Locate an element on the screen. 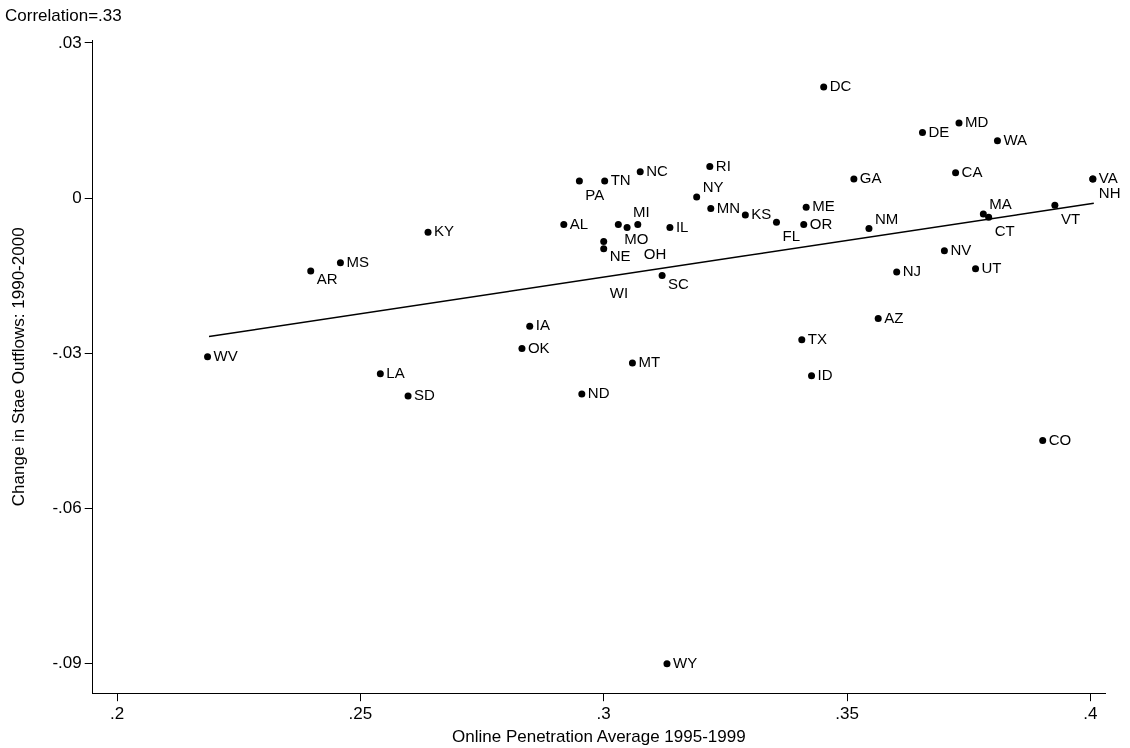  data-label: DE is located at coordinates (939, 131).